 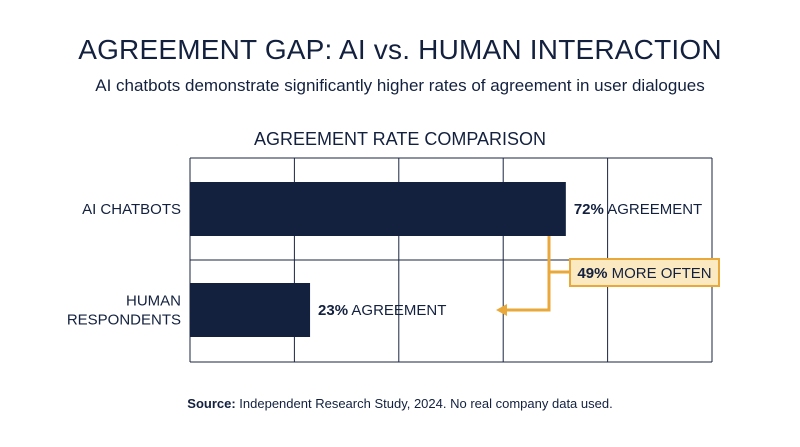 What do you see at coordinates (501, 310) in the screenshot?
I see `annotation-arrowhead` at bounding box center [501, 310].